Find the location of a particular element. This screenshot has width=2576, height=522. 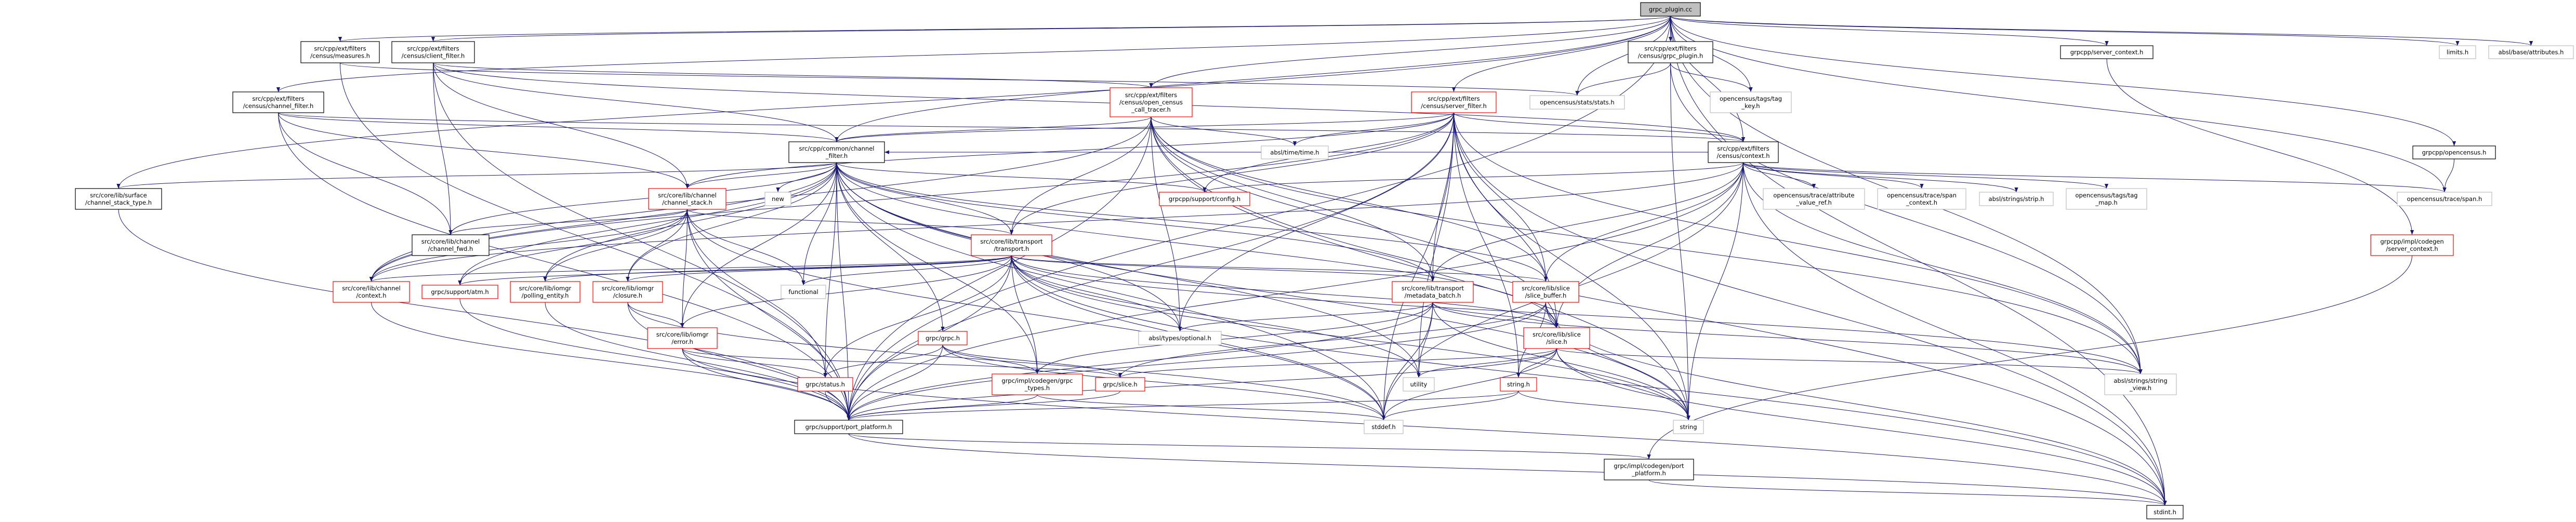

node-span: opencensus/trace/span.h is located at coordinates (2444, 199).